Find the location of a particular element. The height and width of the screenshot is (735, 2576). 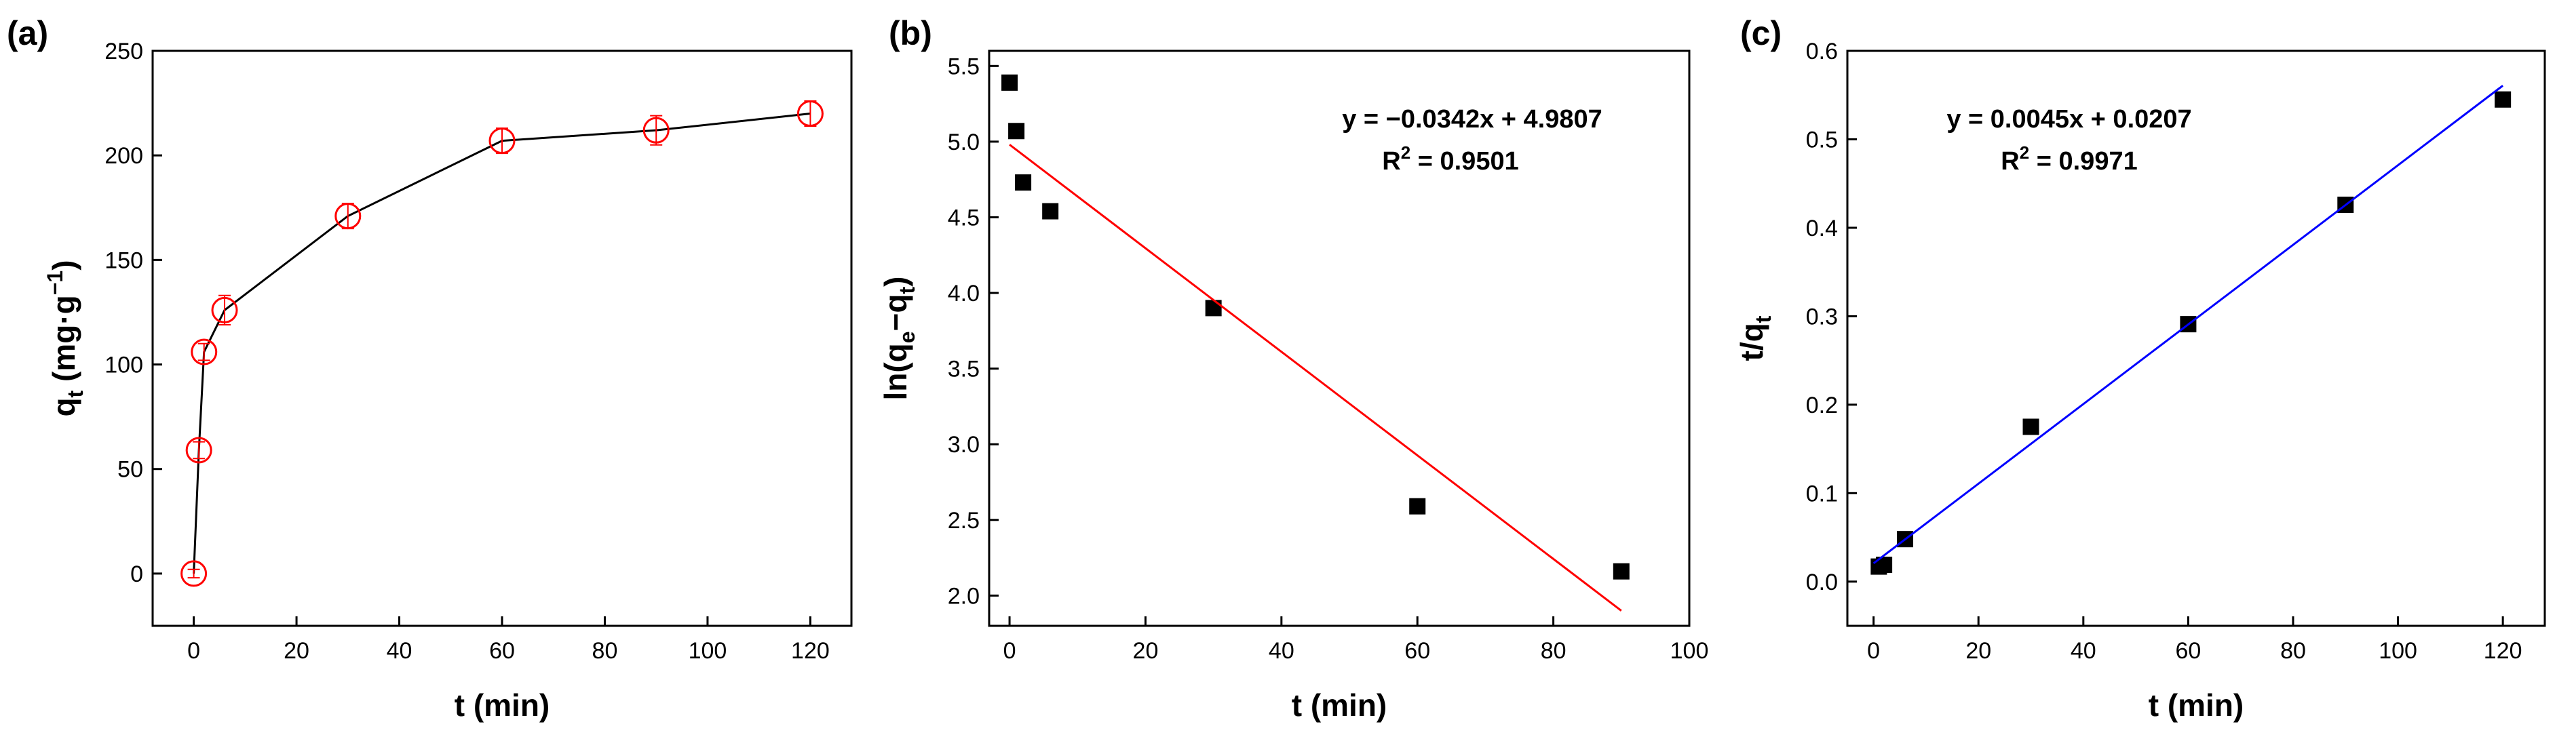

panel-c-equation: y = 0.0045x + 0.0207 is located at coordinates (2068, 119).